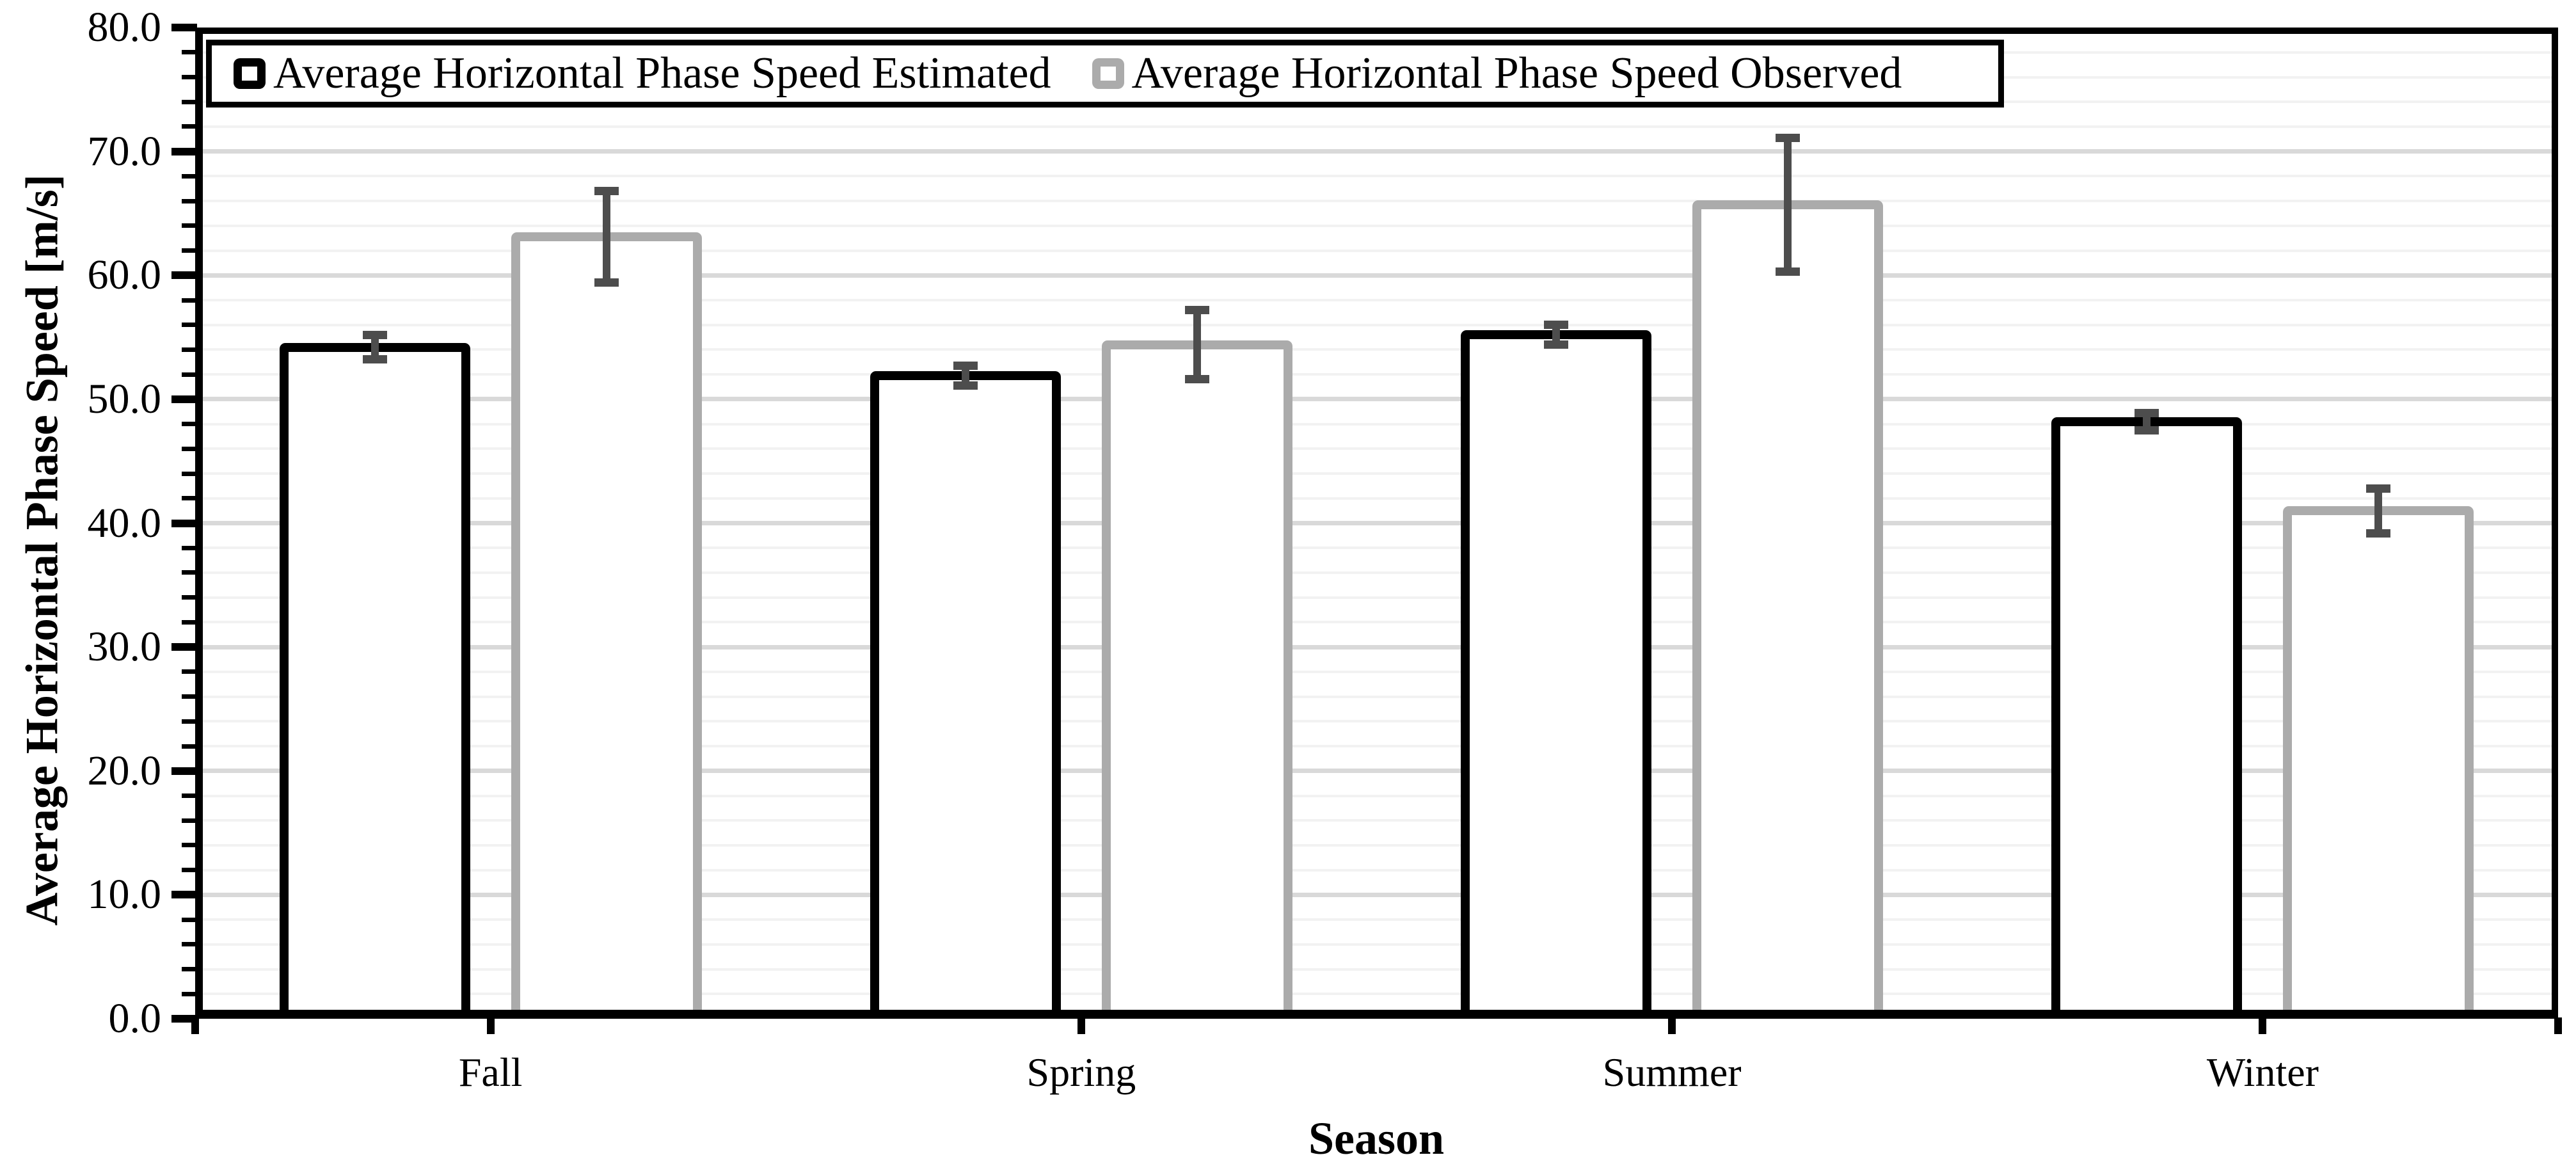 The image size is (2576, 1164). What do you see at coordinates (607, 625) in the screenshot?
I see `bar-observed-fall` at bounding box center [607, 625].